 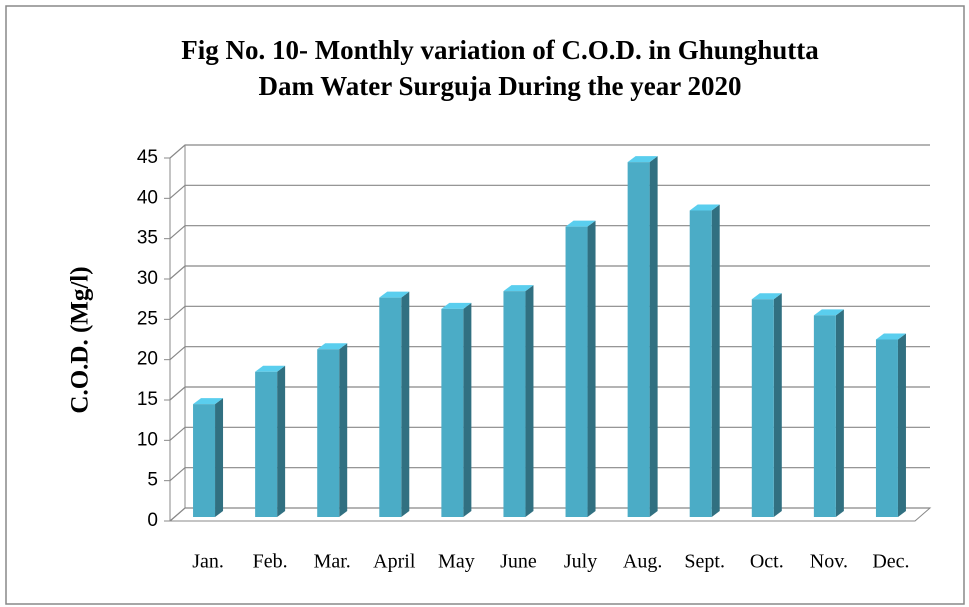 I want to click on x-tick-label: June, so click(x=518, y=562).